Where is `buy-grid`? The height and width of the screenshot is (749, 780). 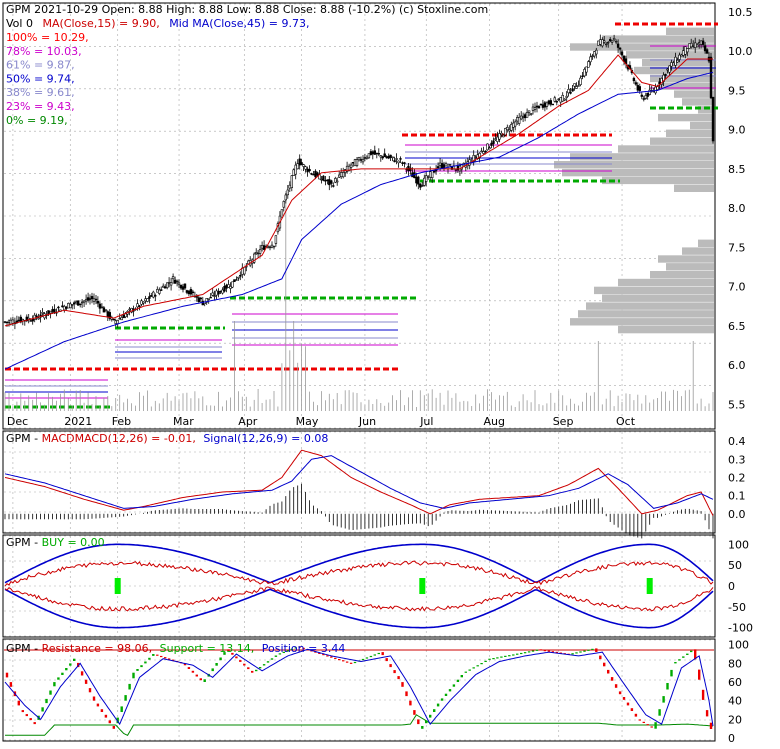
buy-grid is located at coordinates (359, 586).